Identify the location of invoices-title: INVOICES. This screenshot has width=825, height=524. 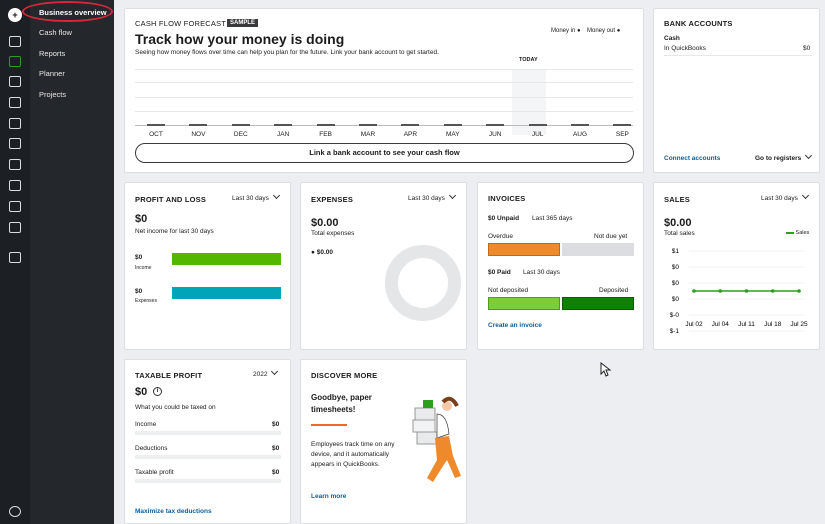
(507, 198).